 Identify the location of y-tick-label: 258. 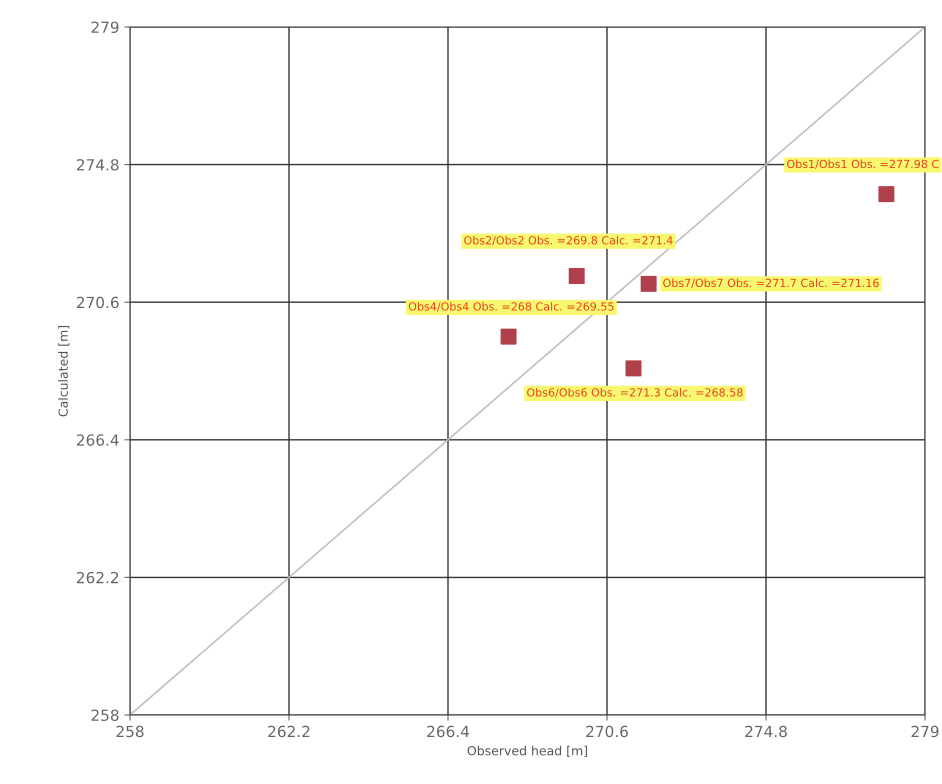
(105, 715).